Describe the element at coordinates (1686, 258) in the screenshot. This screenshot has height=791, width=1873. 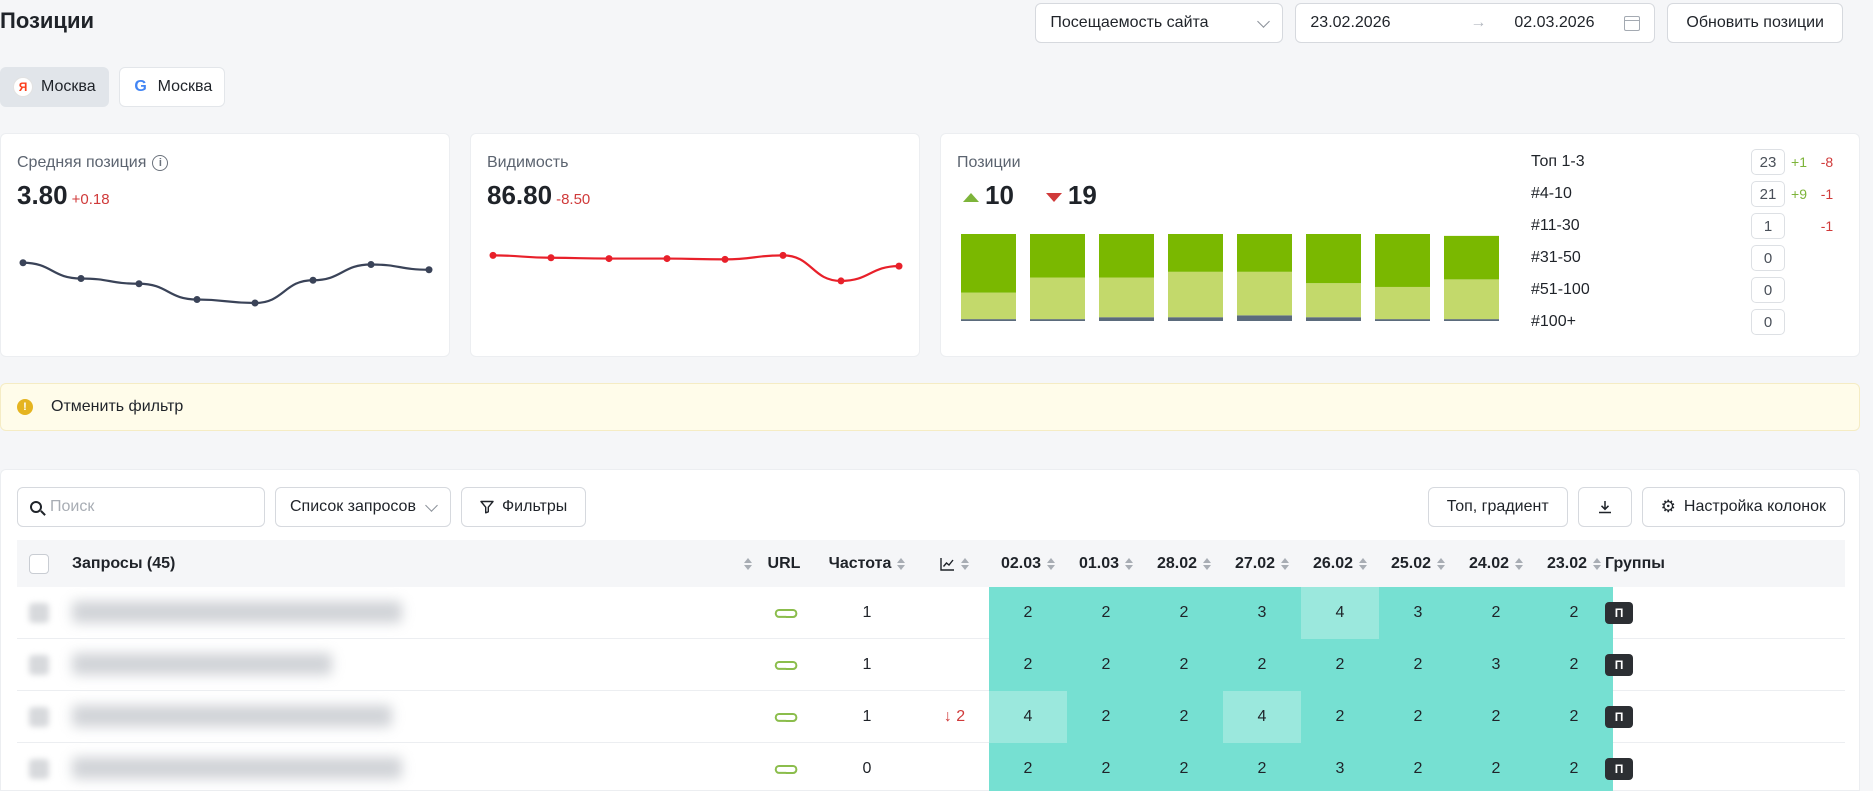
I see `distribution-row: #31-50 0` at that location.